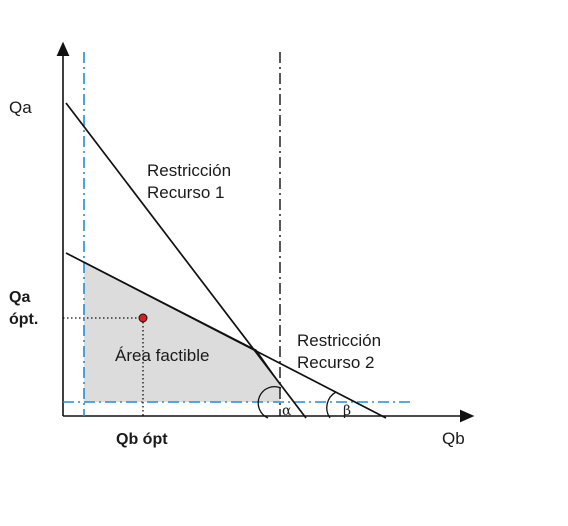 The height and width of the screenshot is (526, 568). I want to click on beta-angle-arc, so click(331, 405).